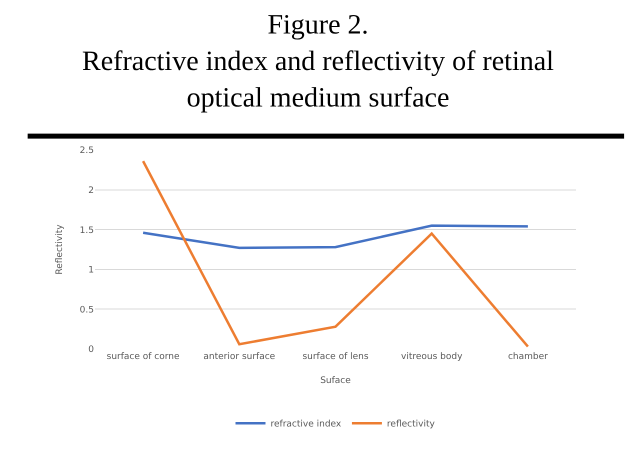  Describe the element at coordinates (60, 249) in the screenshot. I see `y-axis-title: Reflectivity` at that location.